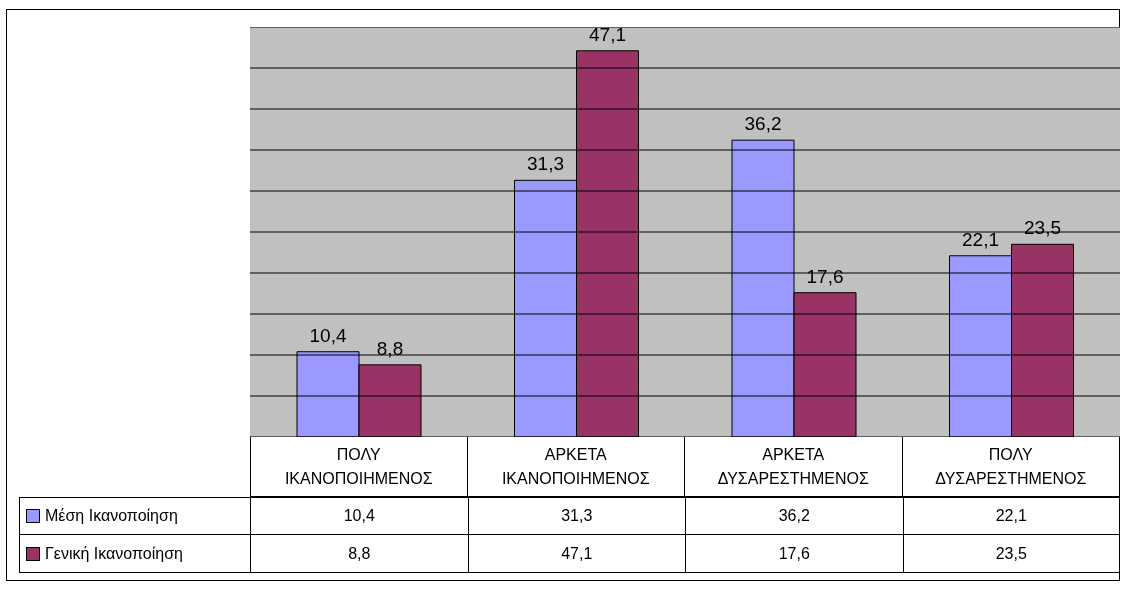  What do you see at coordinates (1011, 554) in the screenshot?
I see `data-label: 23,5` at bounding box center [1011, 554].